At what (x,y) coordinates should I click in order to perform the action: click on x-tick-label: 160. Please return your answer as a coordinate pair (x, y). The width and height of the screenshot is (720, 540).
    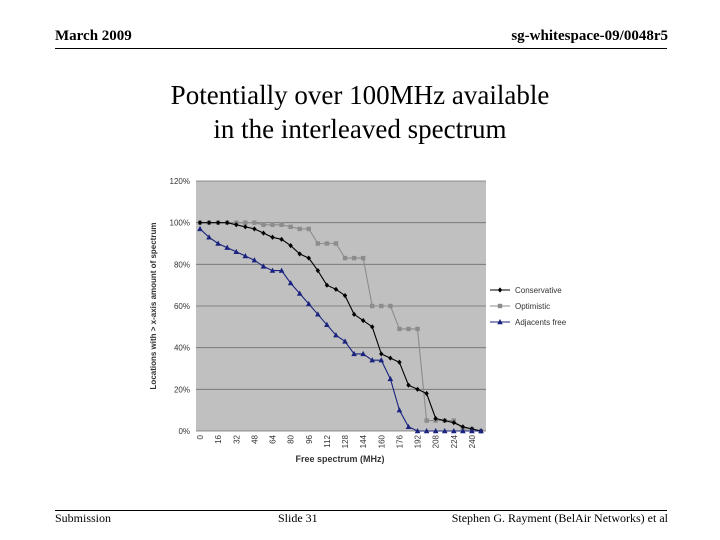
    Looking at the image, I should click on (381, 441).